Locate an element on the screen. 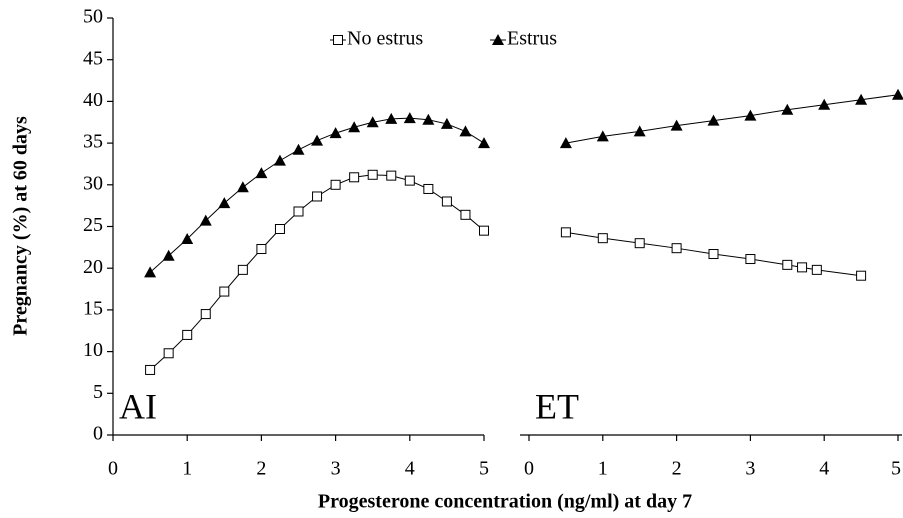  y-tick-label: 5 is located at coordinates (98, 392).